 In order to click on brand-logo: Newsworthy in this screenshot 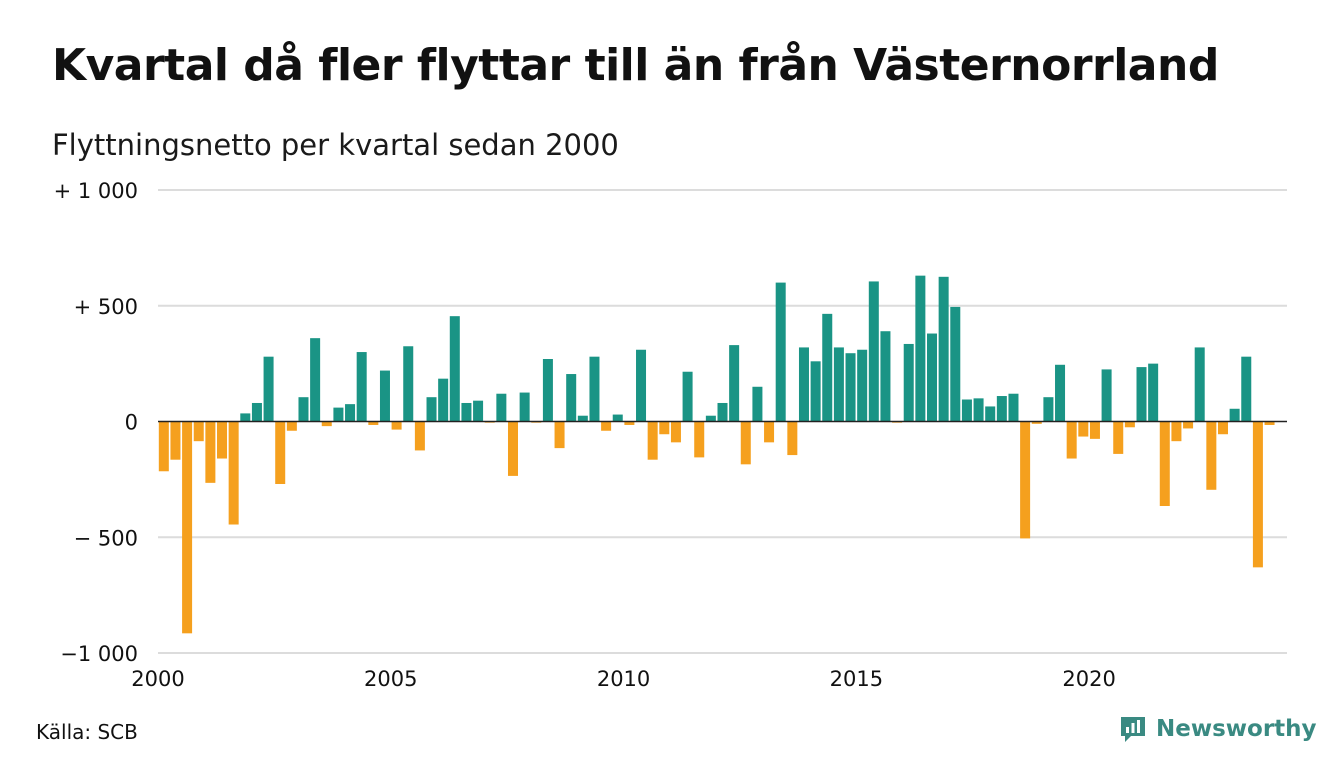, I will do `click(1217, 729)`.